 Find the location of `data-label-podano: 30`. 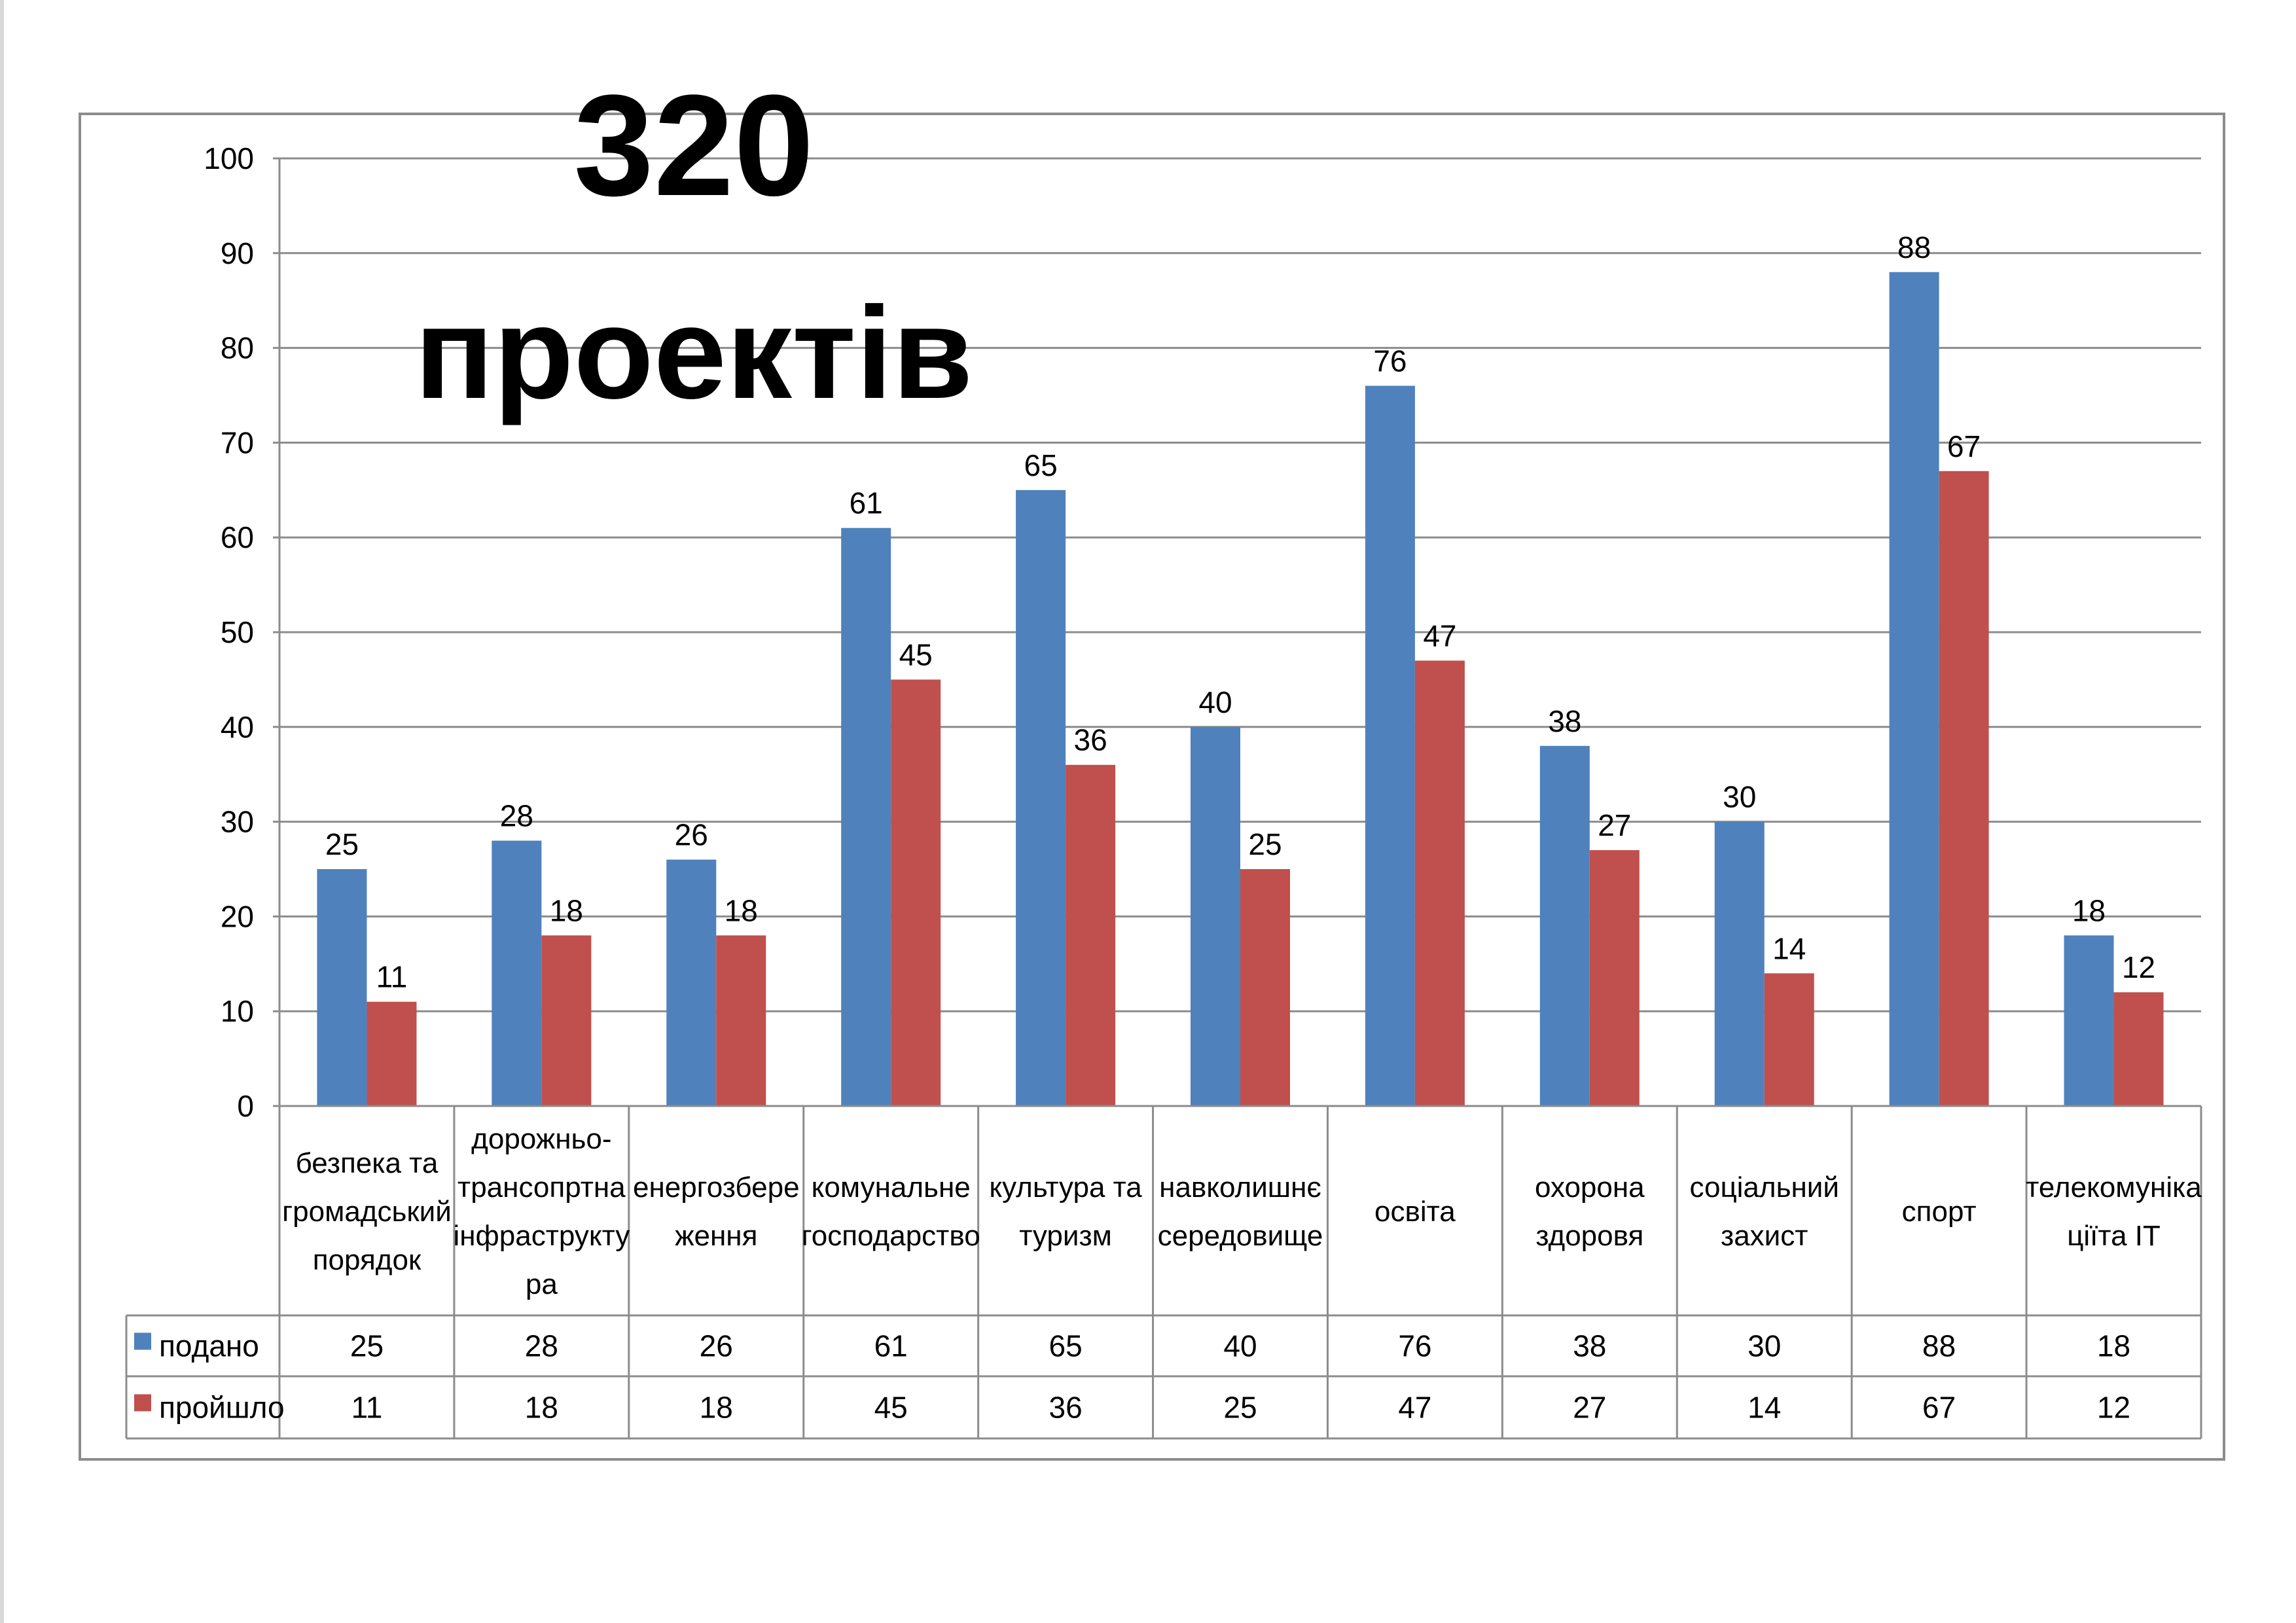

data-label-podano: 30 is located at coordinates (1739, 797).